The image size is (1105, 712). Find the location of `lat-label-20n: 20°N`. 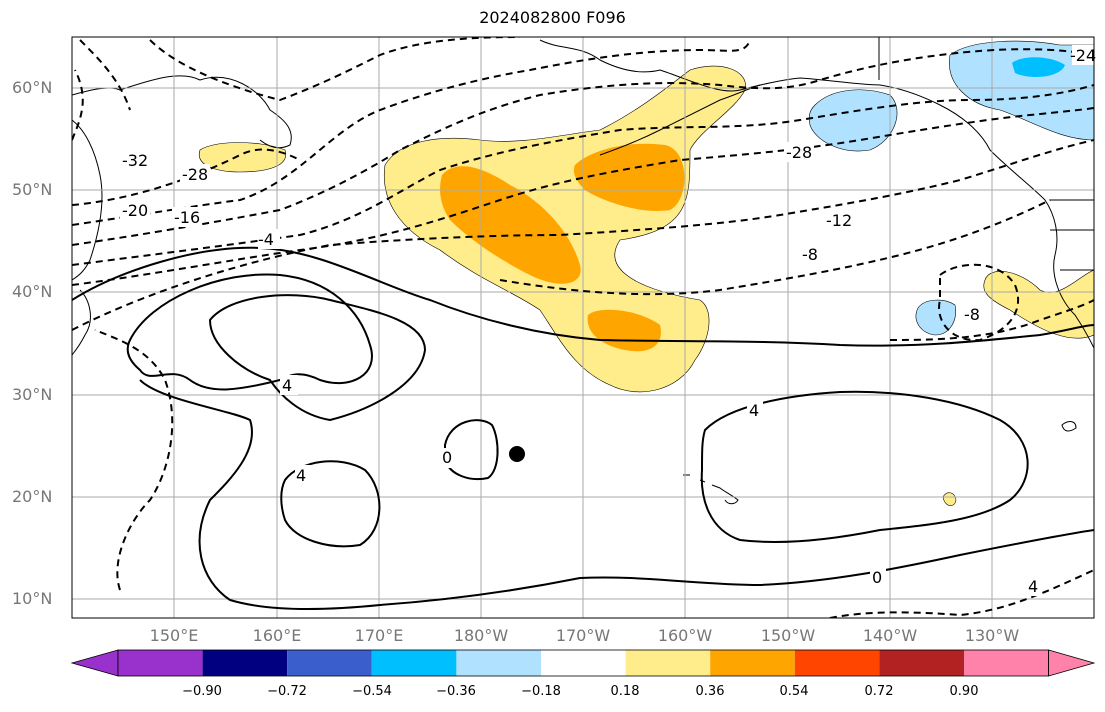

lat-label-20n: 20°N is located at coordinates (32, 496).